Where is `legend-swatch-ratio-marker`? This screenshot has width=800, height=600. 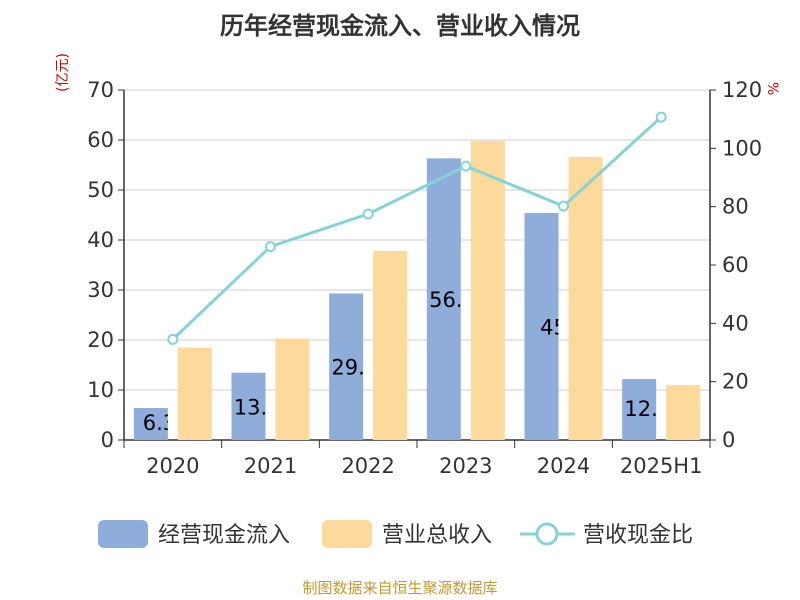 legend-swatch-ratio-marker is located at coordinates (547, 534).